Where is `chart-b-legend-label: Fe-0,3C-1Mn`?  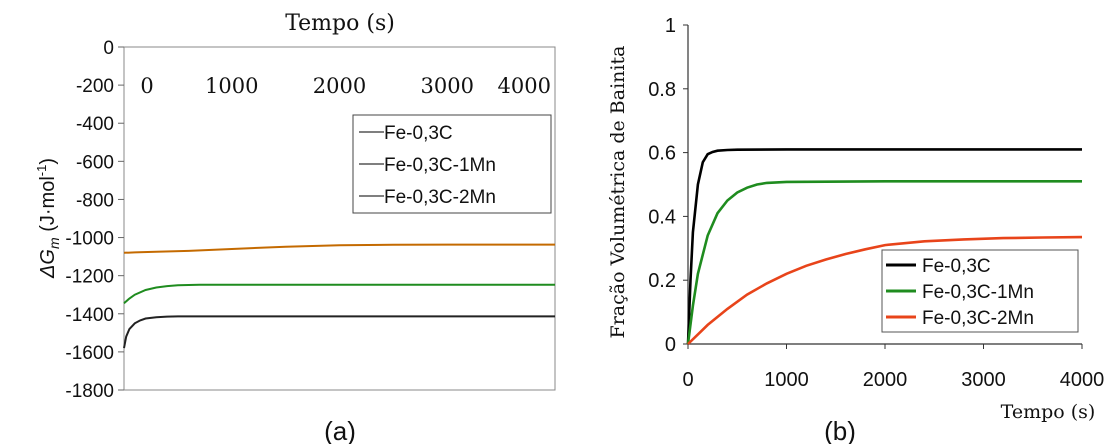 chart-b-legend-label: Fe-0,3C-1Mn is located at coordinates (978, 292).